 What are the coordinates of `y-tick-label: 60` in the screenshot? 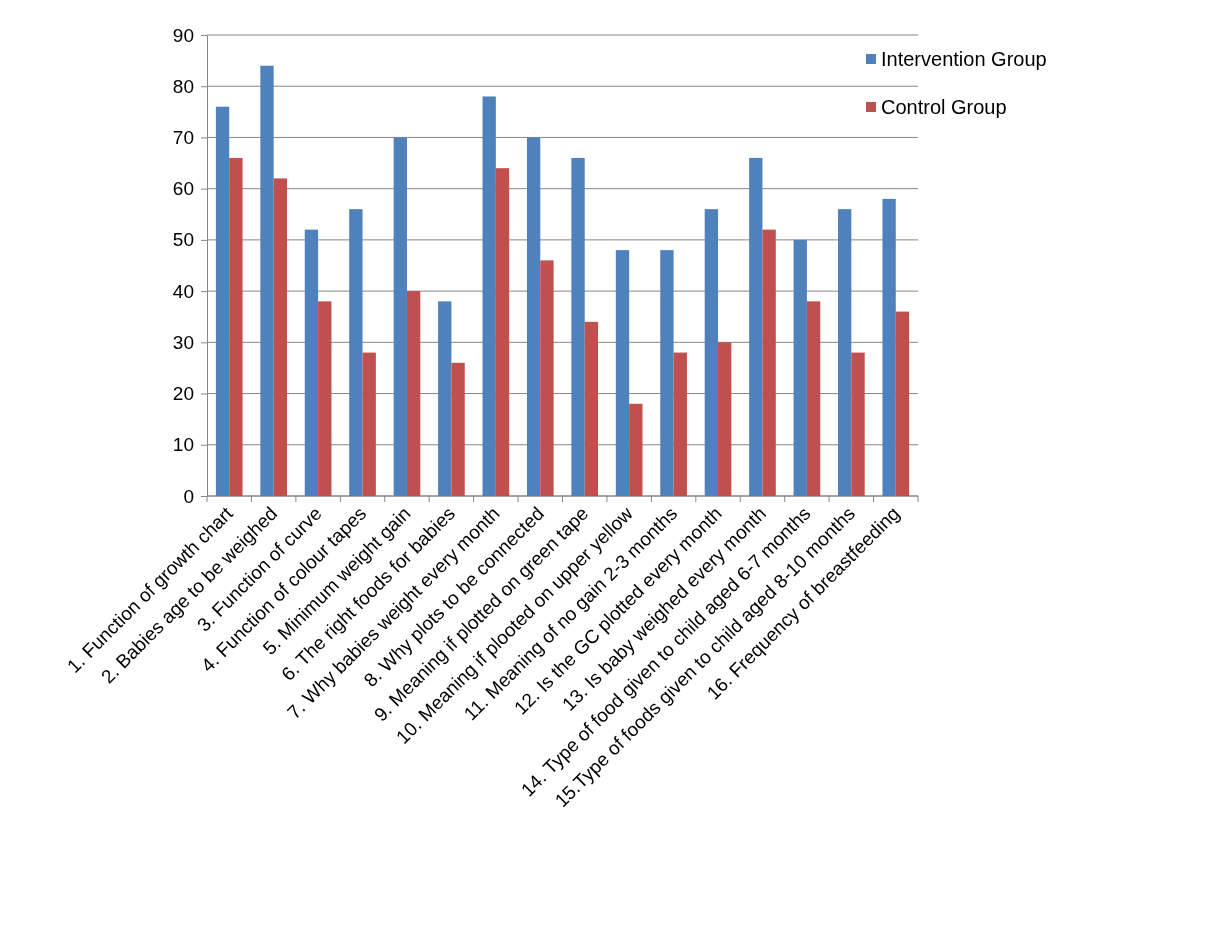 It's located at (183, 189).